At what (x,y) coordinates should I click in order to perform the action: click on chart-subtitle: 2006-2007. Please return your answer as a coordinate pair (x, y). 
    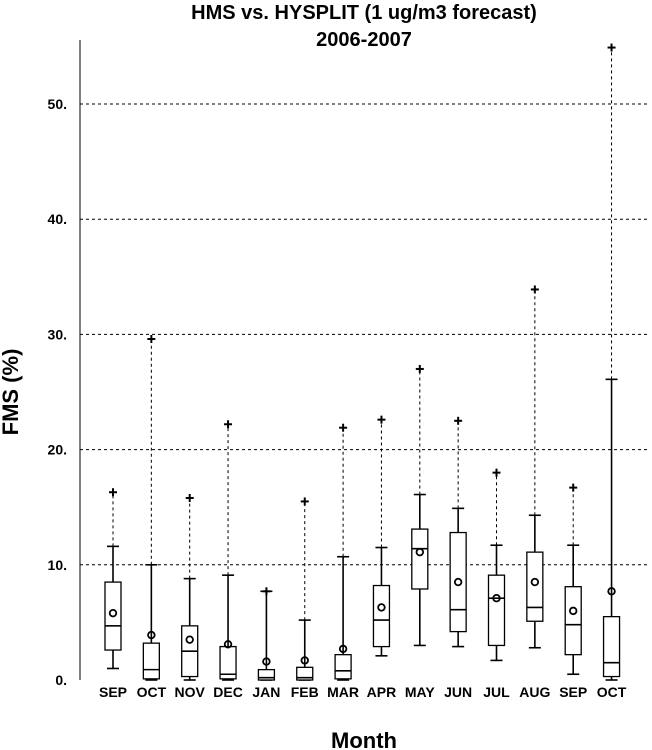
    Looking at the image, I should click on (364, 40).